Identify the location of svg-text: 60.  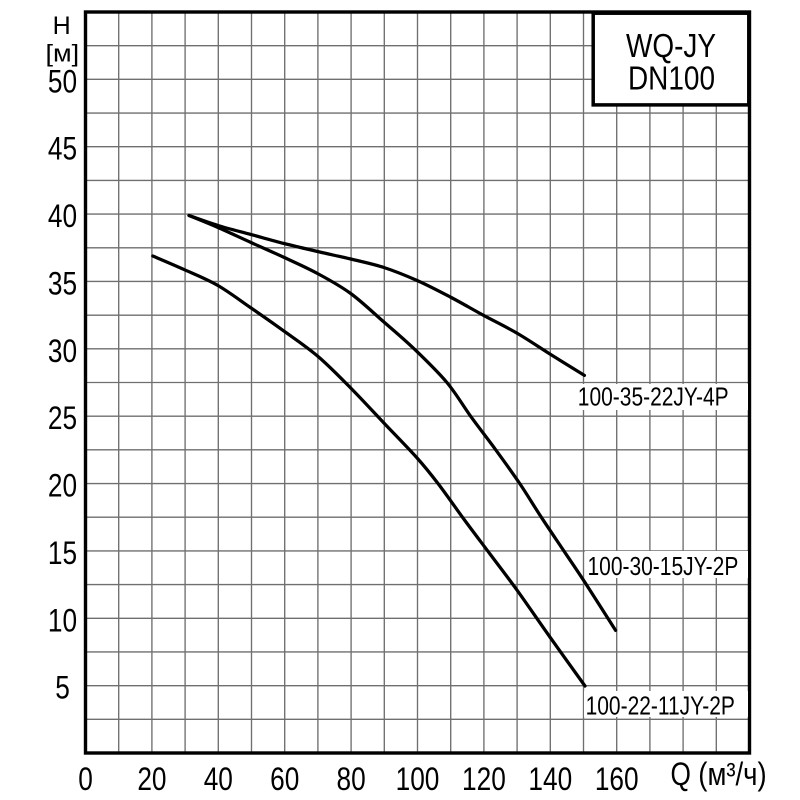
(284, 780).